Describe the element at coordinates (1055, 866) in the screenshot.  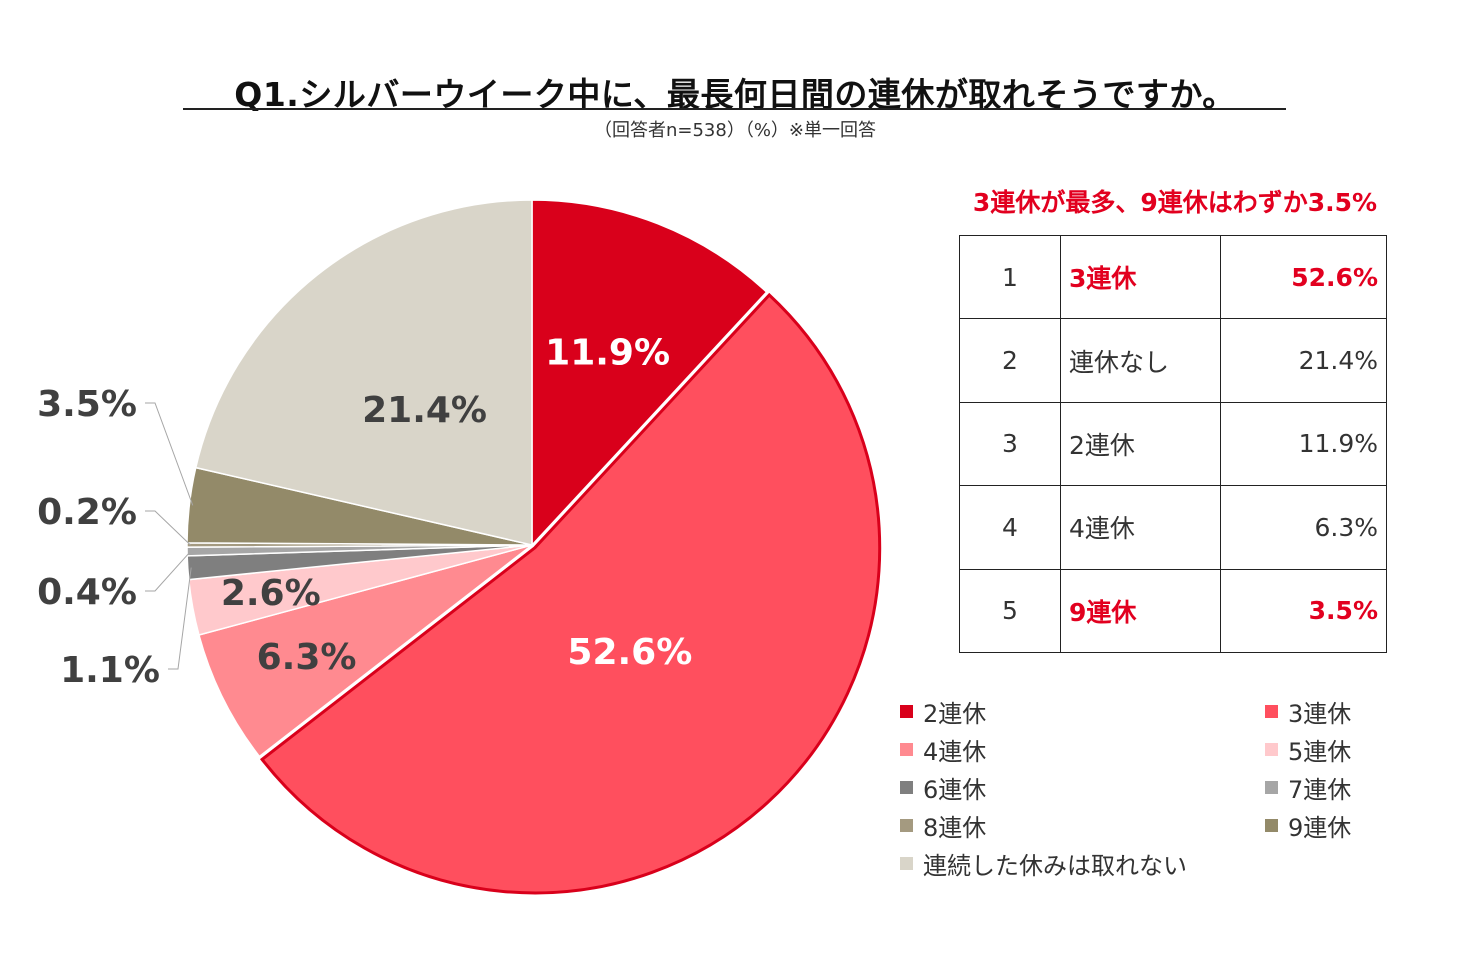
I see `legend-label: 連続した休みは取れない` at that location.